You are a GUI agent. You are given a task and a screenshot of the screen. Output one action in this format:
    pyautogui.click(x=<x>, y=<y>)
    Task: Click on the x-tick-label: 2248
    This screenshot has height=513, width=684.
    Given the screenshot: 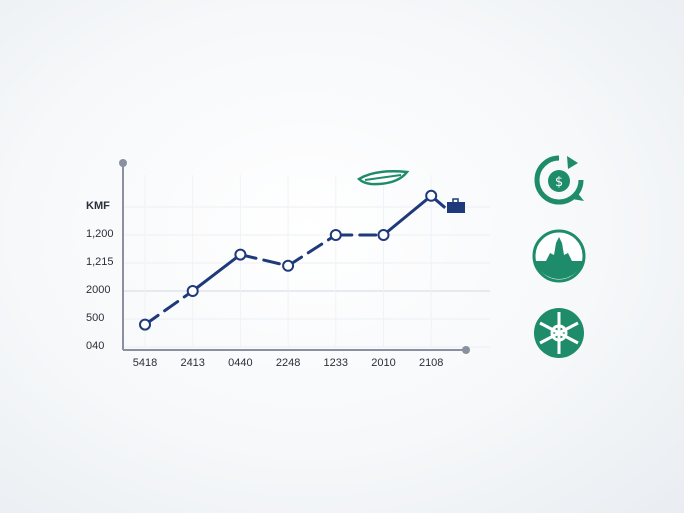 What is the action you would take?
    pyautogui.click(x=288, y=363)
    